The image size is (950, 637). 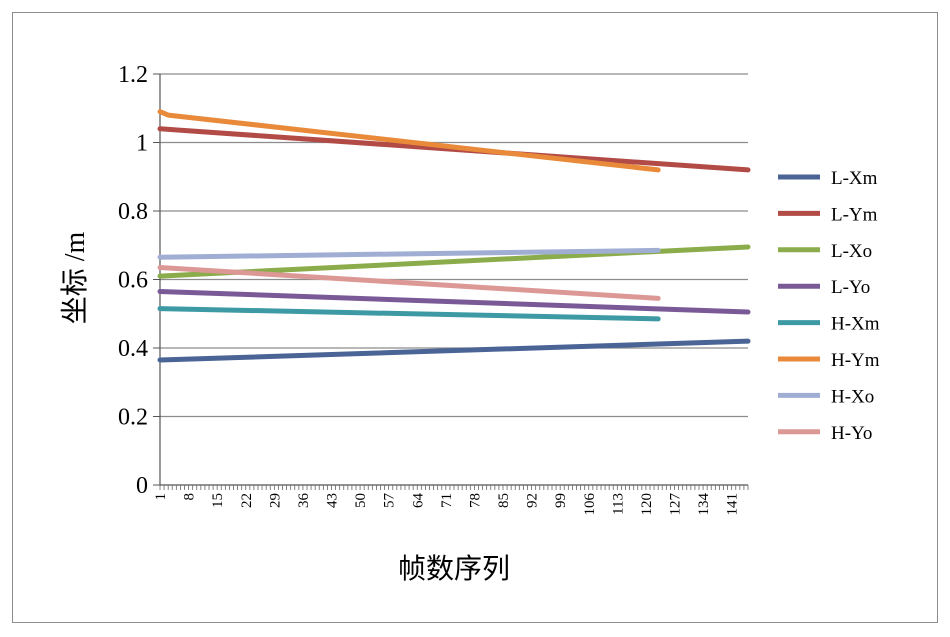 What do you see at coordinates (361, 500) in the screenshot?
I see `x-tick-label: 50` at bounding box center [361, 500].